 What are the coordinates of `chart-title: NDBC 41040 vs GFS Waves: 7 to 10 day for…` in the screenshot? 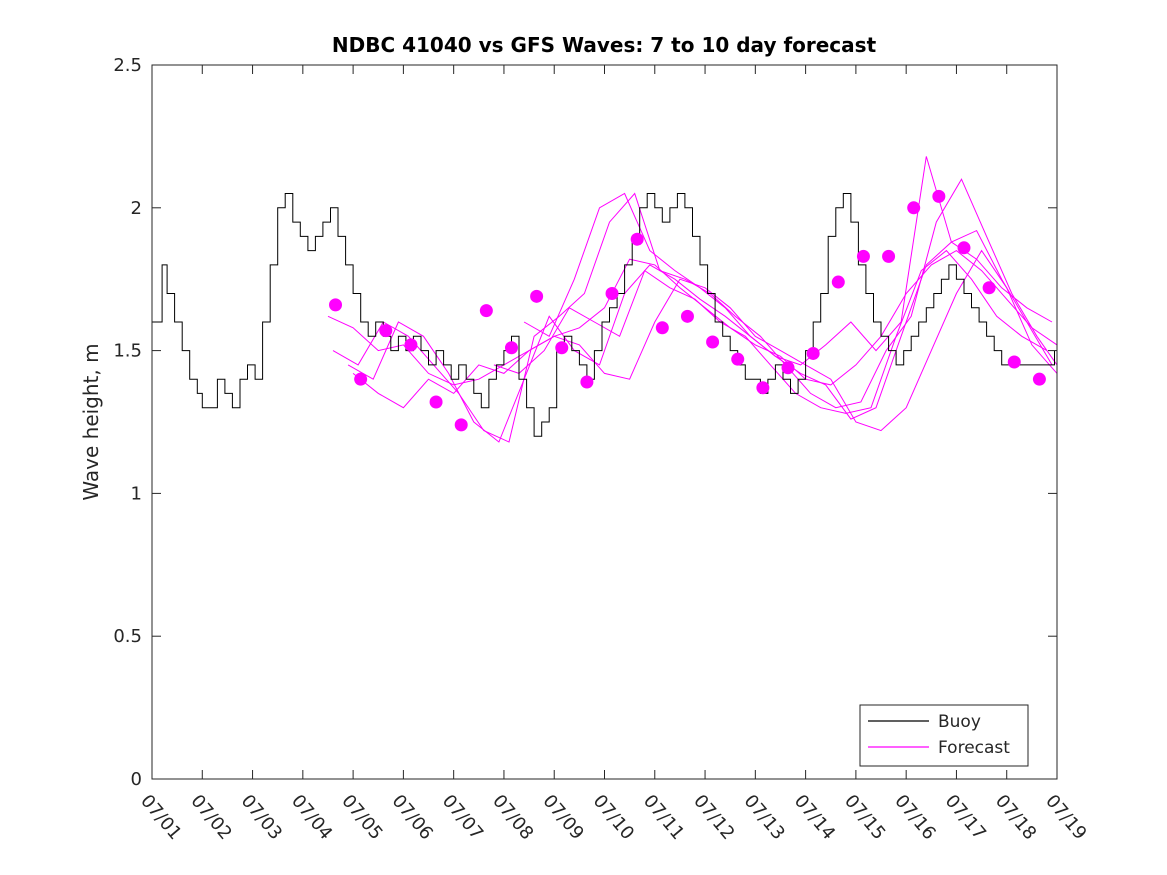 It's located at (604, 45).